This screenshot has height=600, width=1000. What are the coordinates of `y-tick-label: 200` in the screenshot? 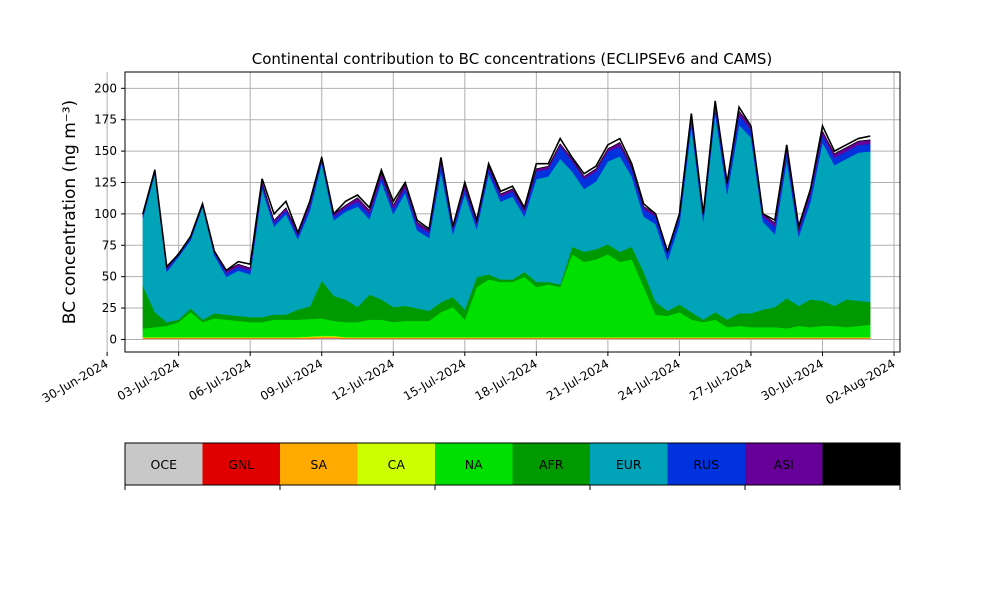 It's located at (105, 88).